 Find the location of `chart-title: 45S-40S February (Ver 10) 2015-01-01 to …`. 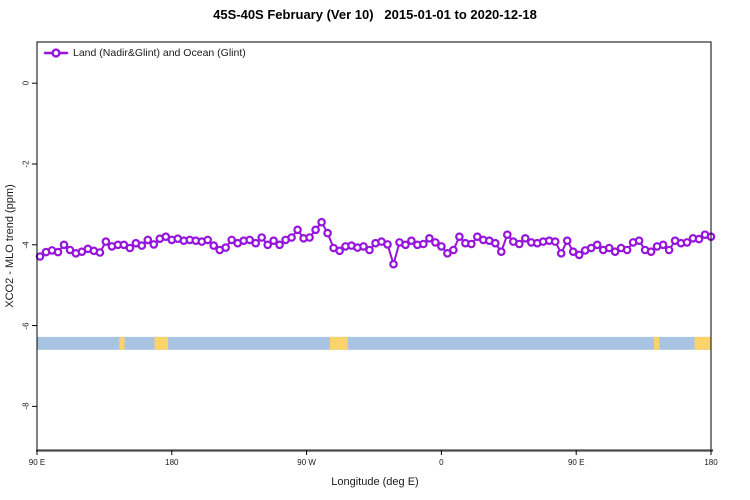

chart-title: 45S-40S February (Ver 10) 2015-01-01 to … is located at coordinates (375, 14).